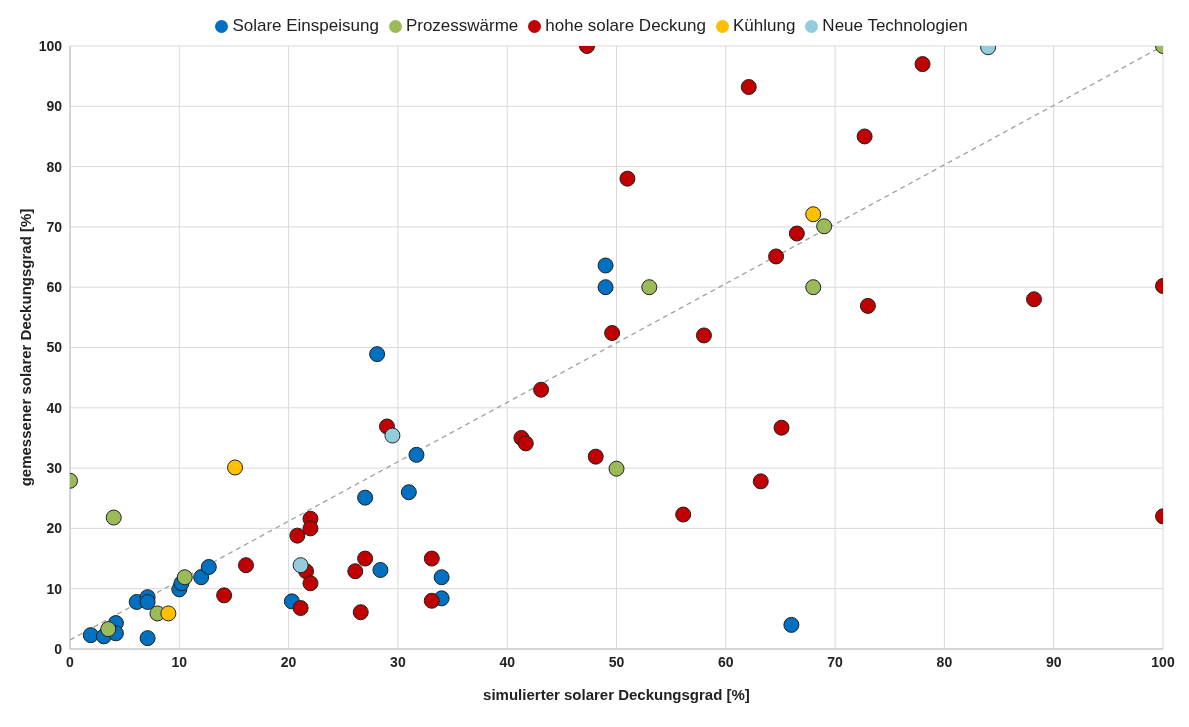 The image size is (1189, 727). What do you see at coordinates (70, 661) in the screenshot?
I see `x-tick-label: 0` at bounding box center [70, 661].